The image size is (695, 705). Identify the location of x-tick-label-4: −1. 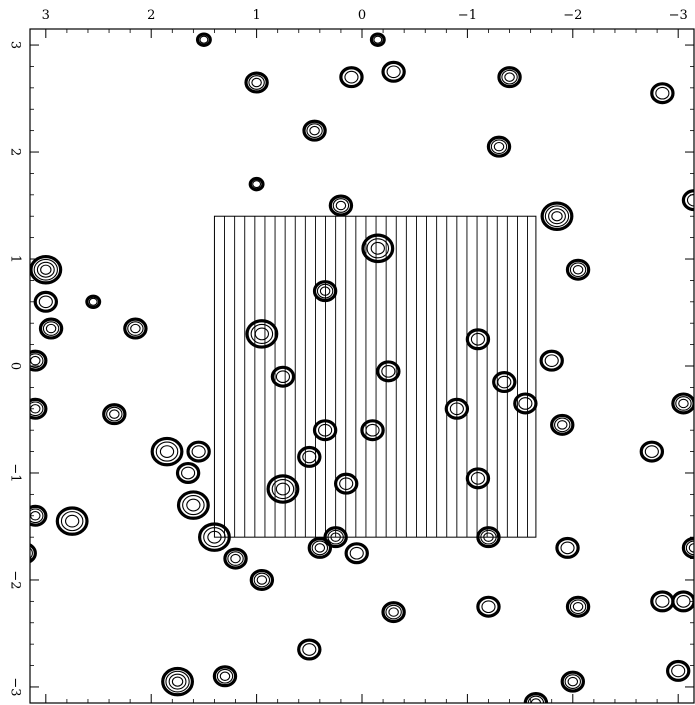
(467, 15).